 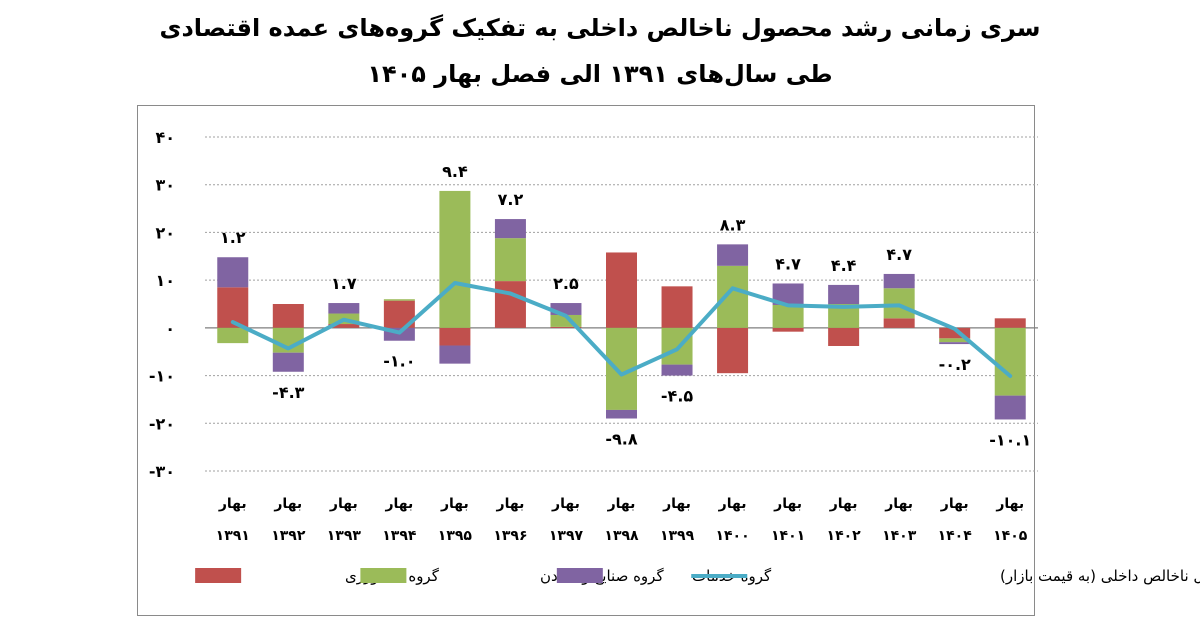 I want to click on data-label: ۹.۴, so click(x=455, y=171).